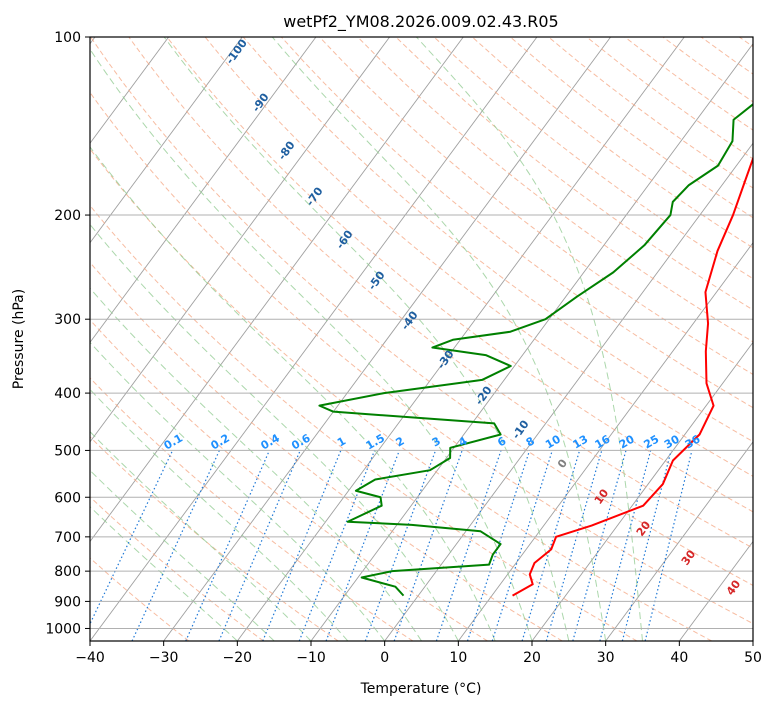 Image resolution: width=775 pixels, height=708 pixels. I want to click on y-tick-label: 400, so click(67, 394).